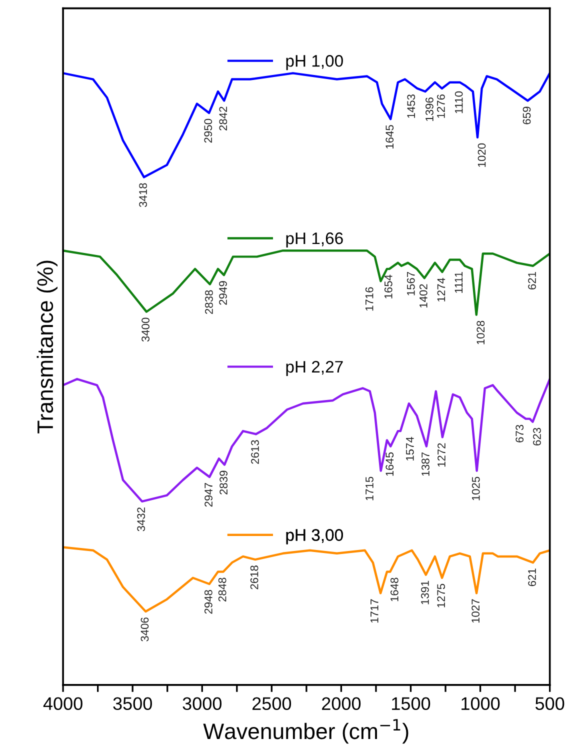  Describe the element at coordinates (254, 578) in the screenshot. I see `annotation: 2618` at that location.